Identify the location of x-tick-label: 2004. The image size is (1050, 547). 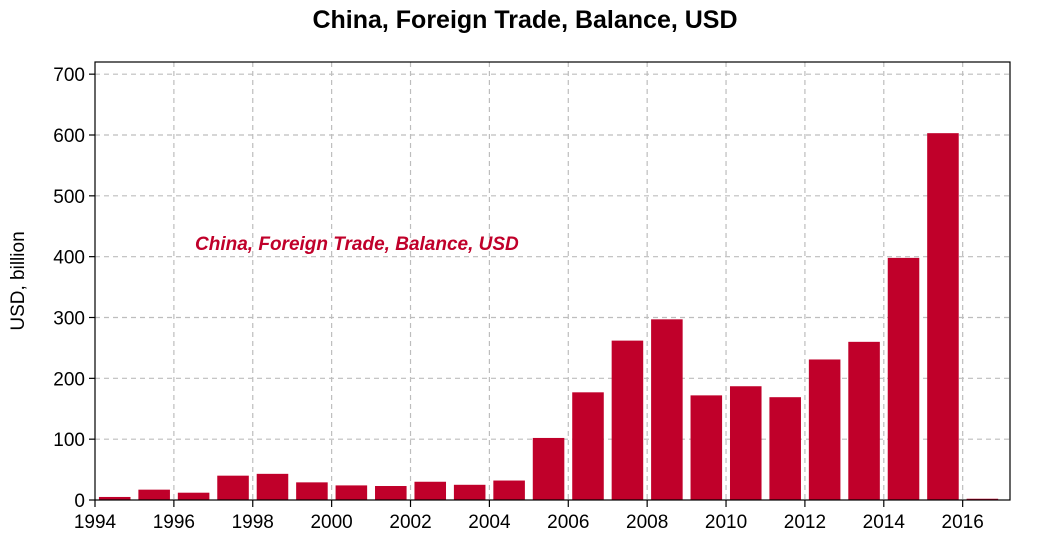
(489, 522).